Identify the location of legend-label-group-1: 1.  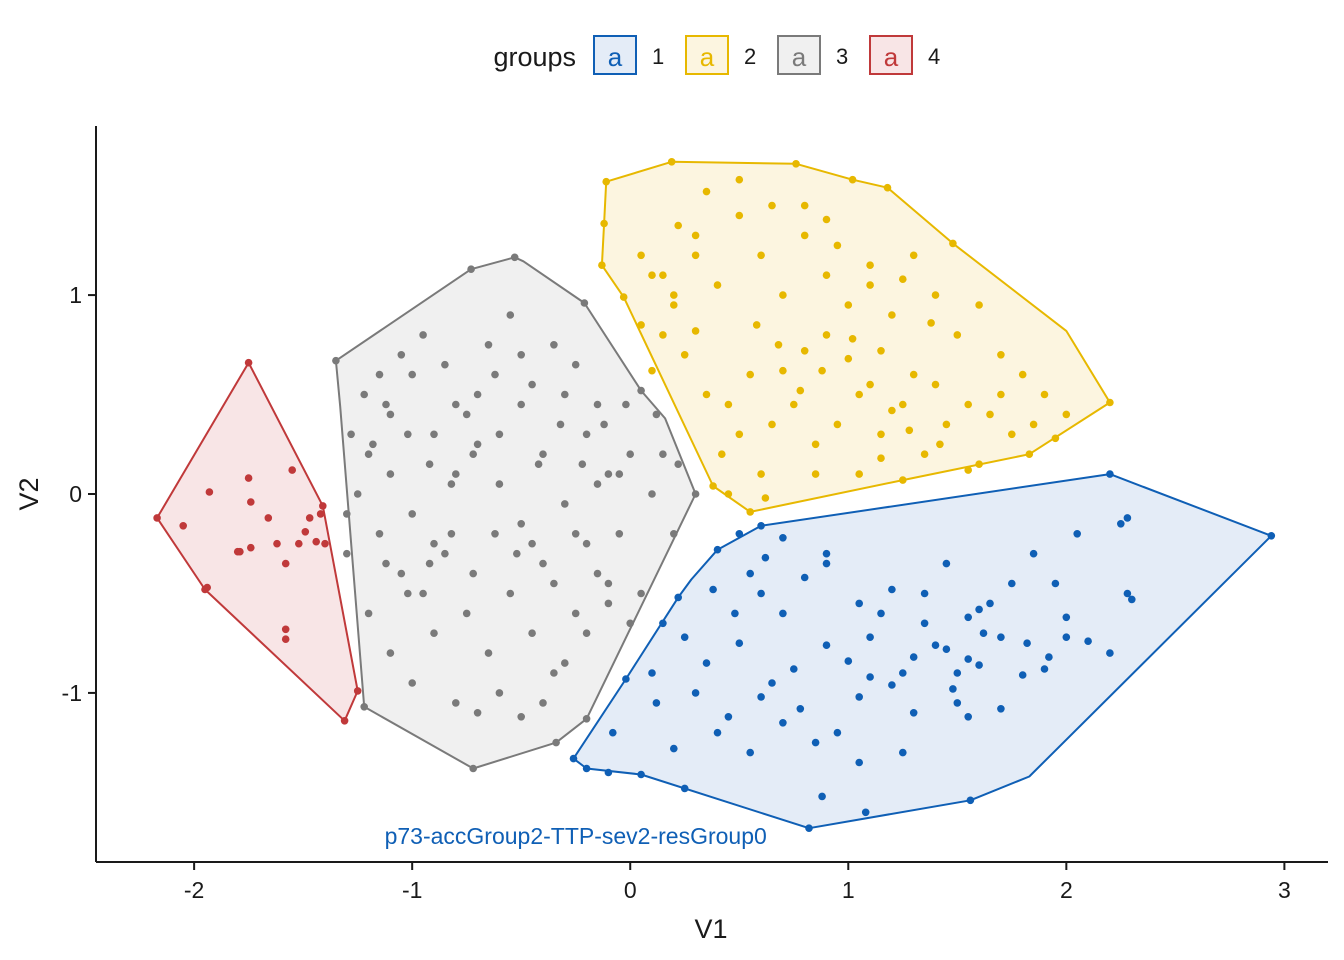
(658, 56).